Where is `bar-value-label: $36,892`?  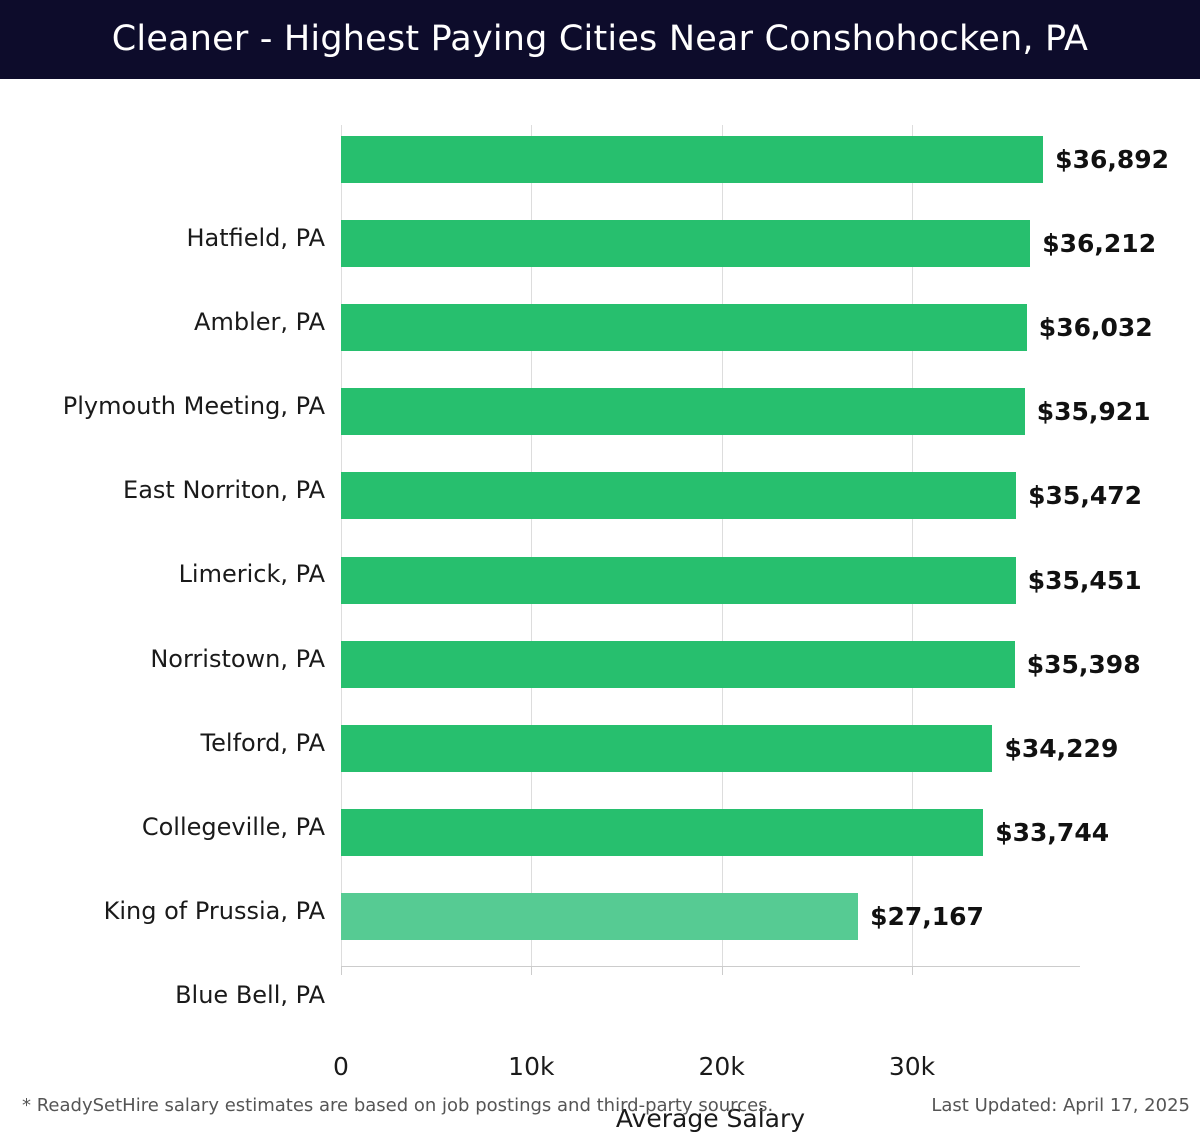 bar-value-label: $36,892 is located at coordinates (1112, 159).